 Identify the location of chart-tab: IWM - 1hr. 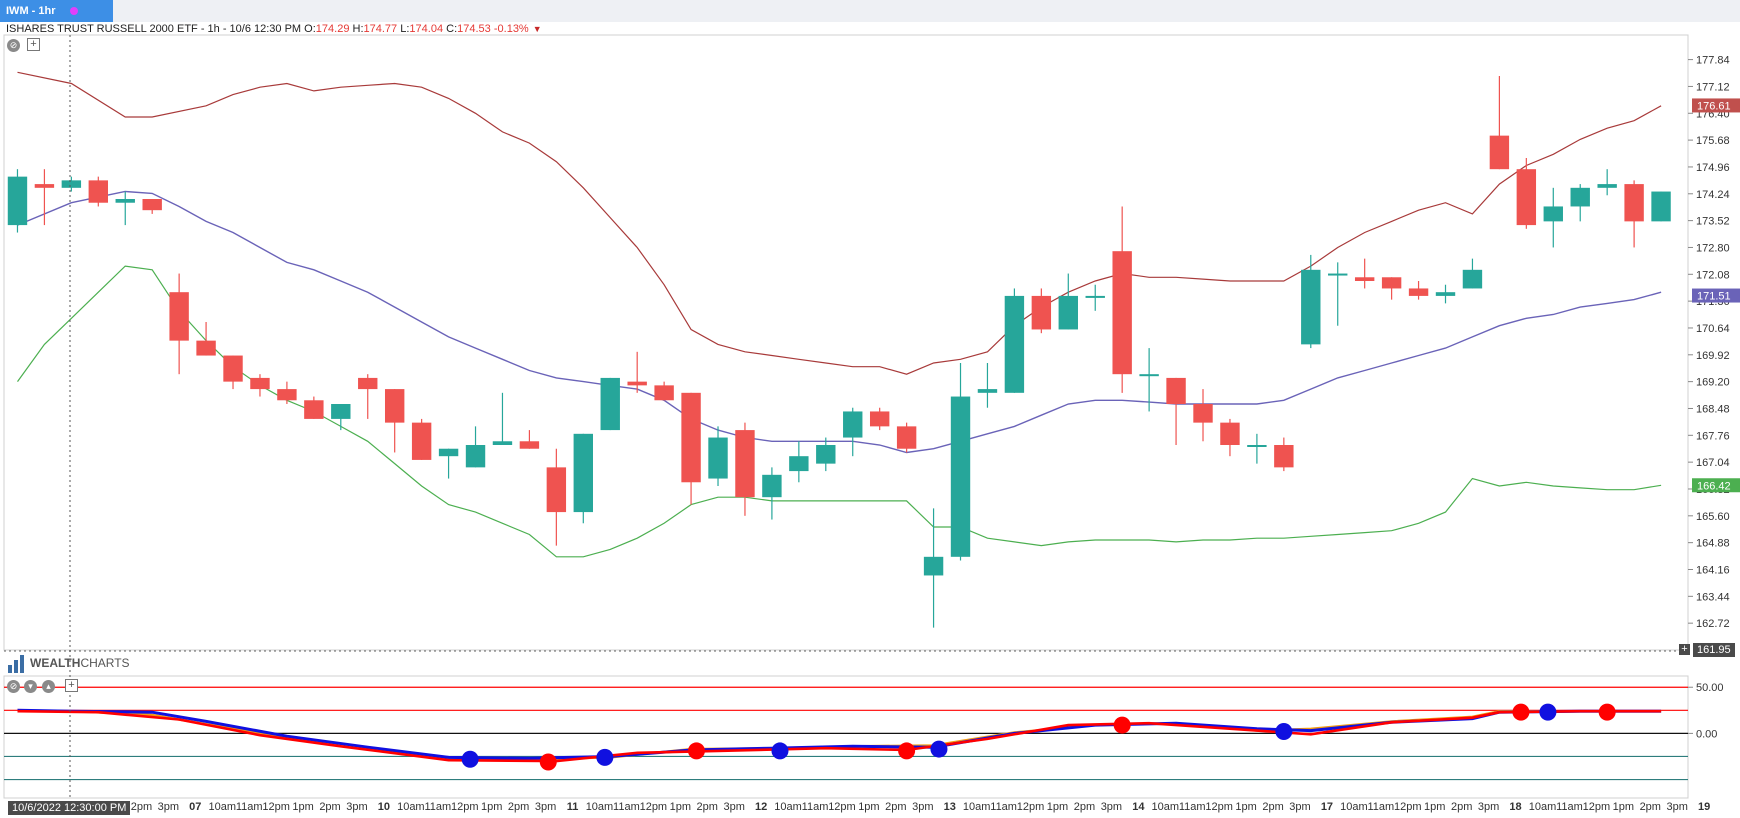
(56, 11).